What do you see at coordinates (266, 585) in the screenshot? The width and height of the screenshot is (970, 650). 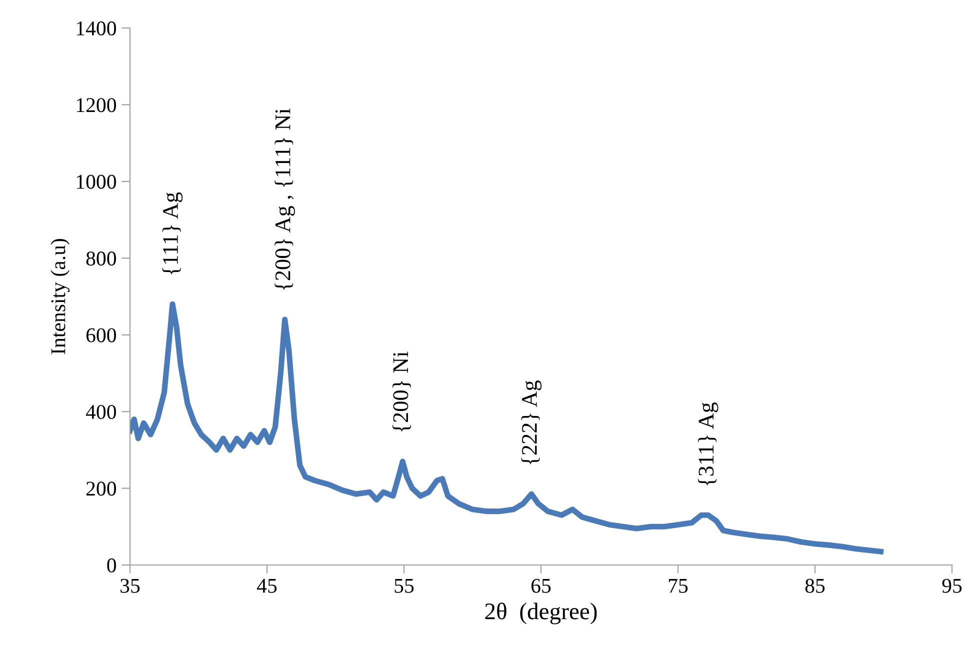 I see `x-tick-label: 45` at bounding box center [266, 585].